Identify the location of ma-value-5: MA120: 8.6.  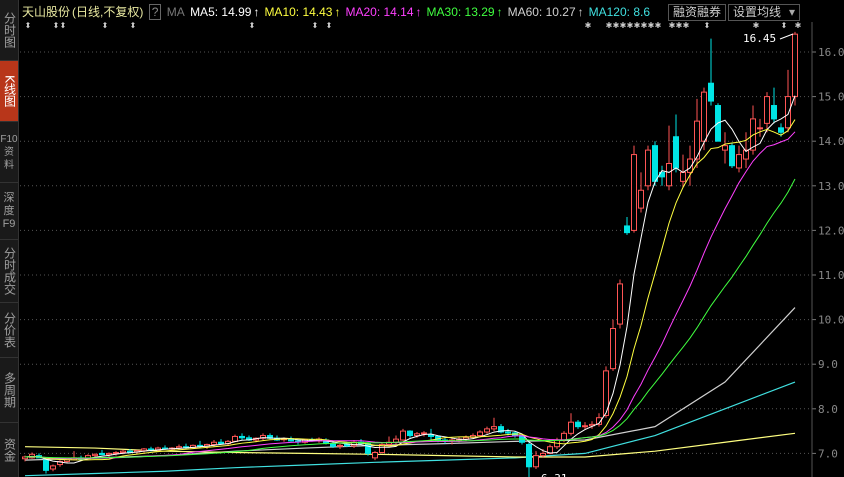
(619, 12).